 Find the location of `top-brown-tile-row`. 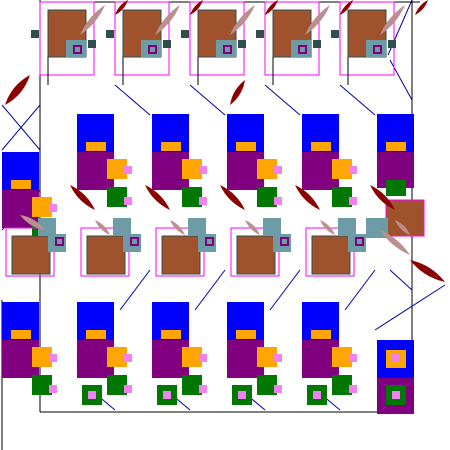

top-brown-tile-row is located at coordinates (213, 43).